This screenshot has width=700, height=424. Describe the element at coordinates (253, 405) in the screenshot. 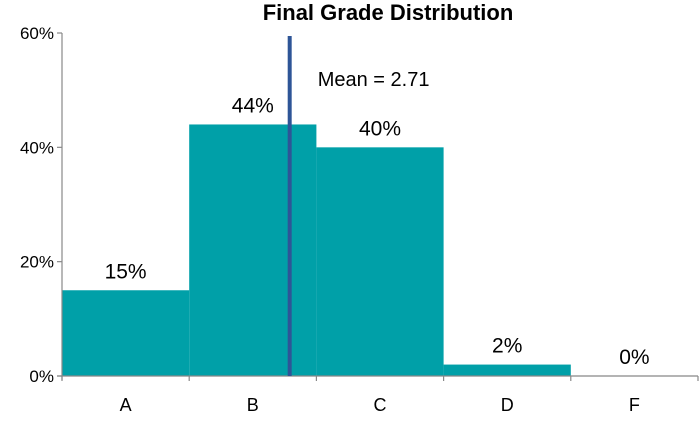

I see `x-tick-label: B` at that location.